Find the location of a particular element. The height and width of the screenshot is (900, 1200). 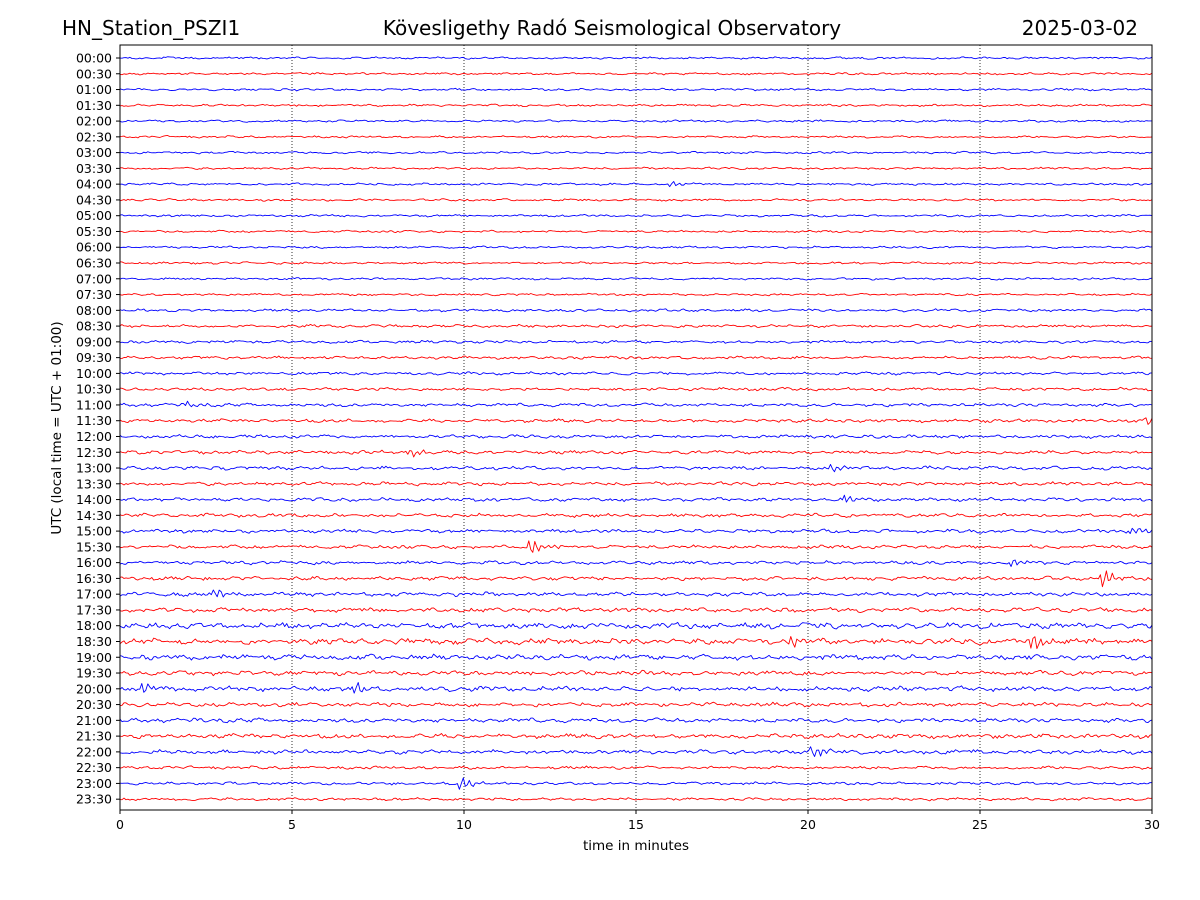

trace-13:00 is located at coordinates (636, 468).